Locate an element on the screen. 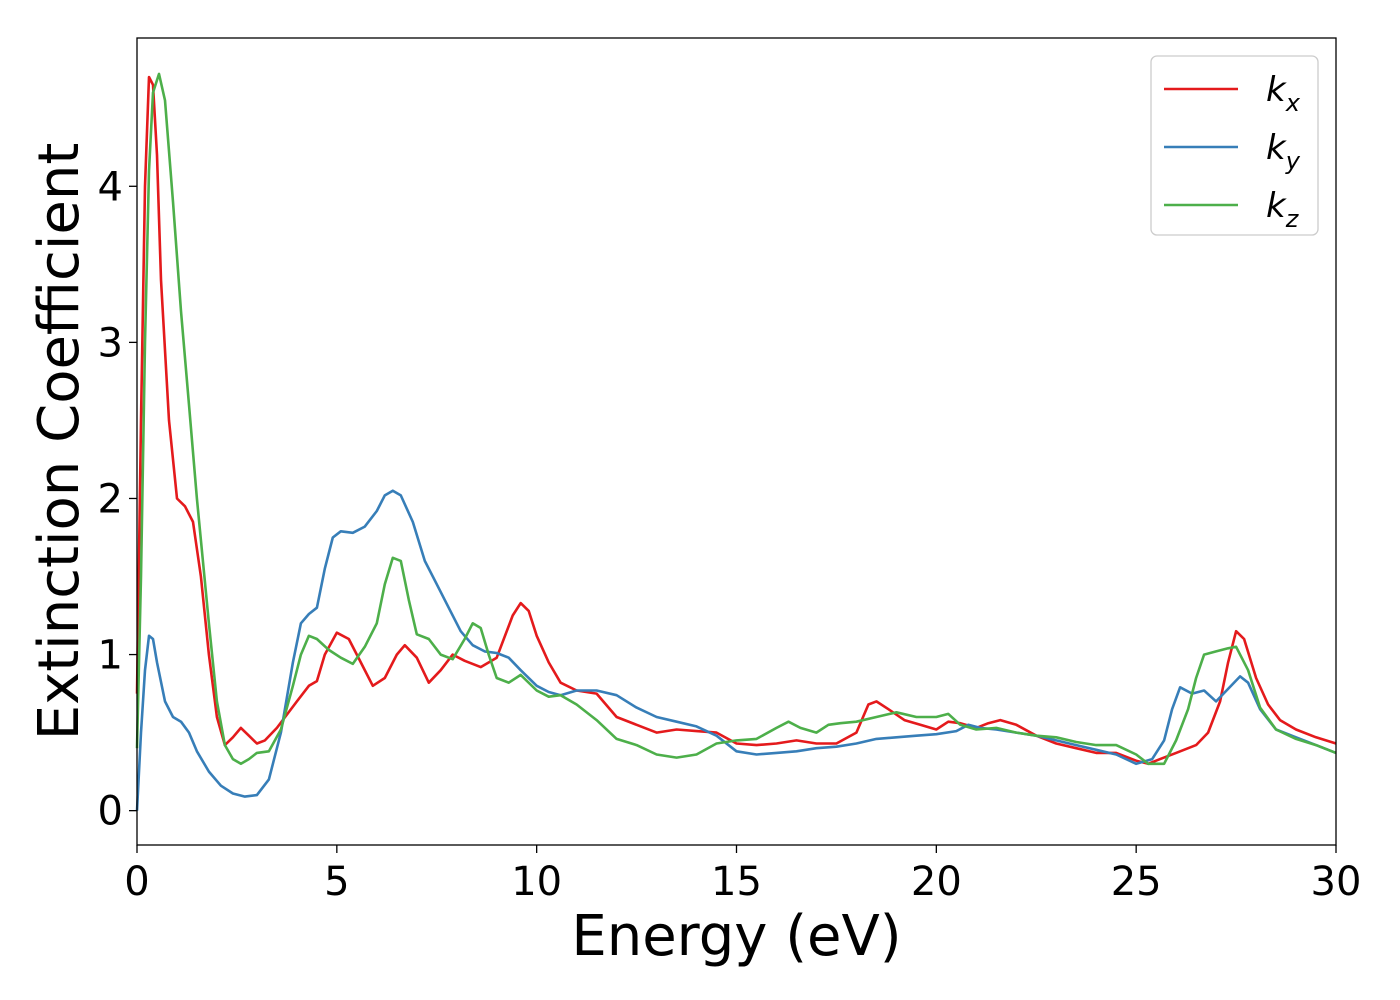 The height and width of the screenshot is (1000, 1400). legend-entry-label: kz is located at coordinates (1283, 209).